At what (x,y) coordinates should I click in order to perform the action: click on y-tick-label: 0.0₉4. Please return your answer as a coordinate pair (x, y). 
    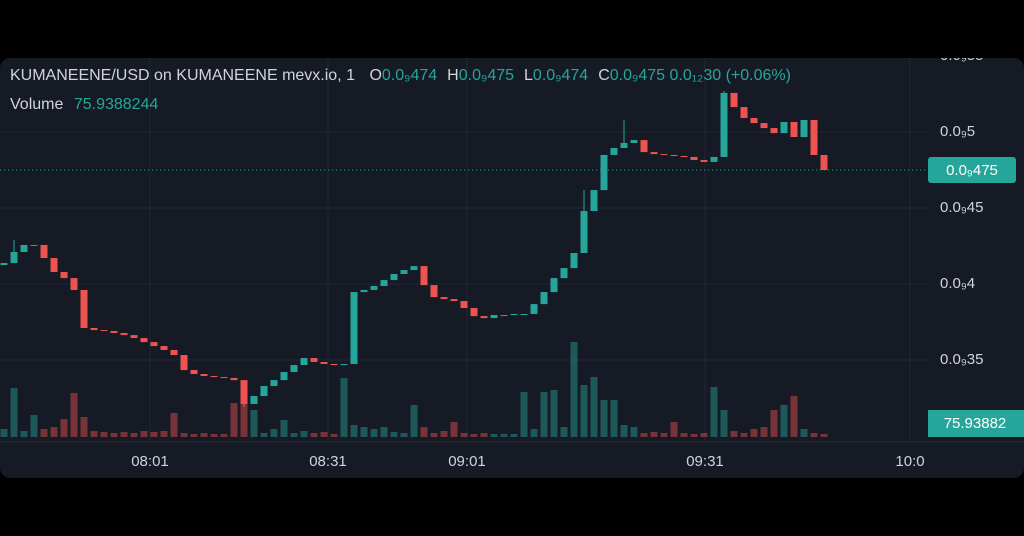
    Looking at the image, I should click on (957, 283).